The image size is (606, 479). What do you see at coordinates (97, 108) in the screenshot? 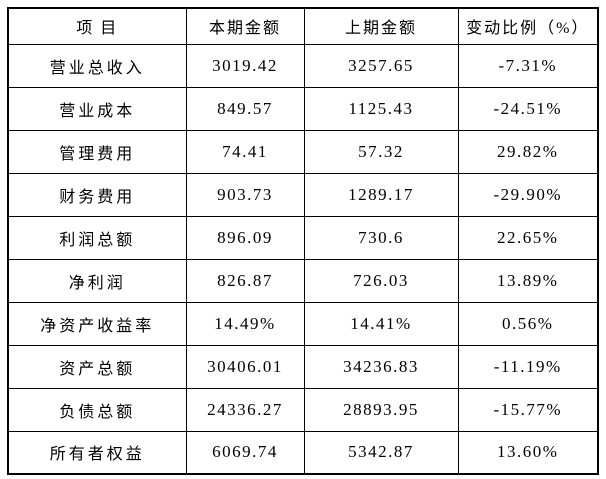
I see `cell-item: 营业成本` at bounding box center [97, 108].